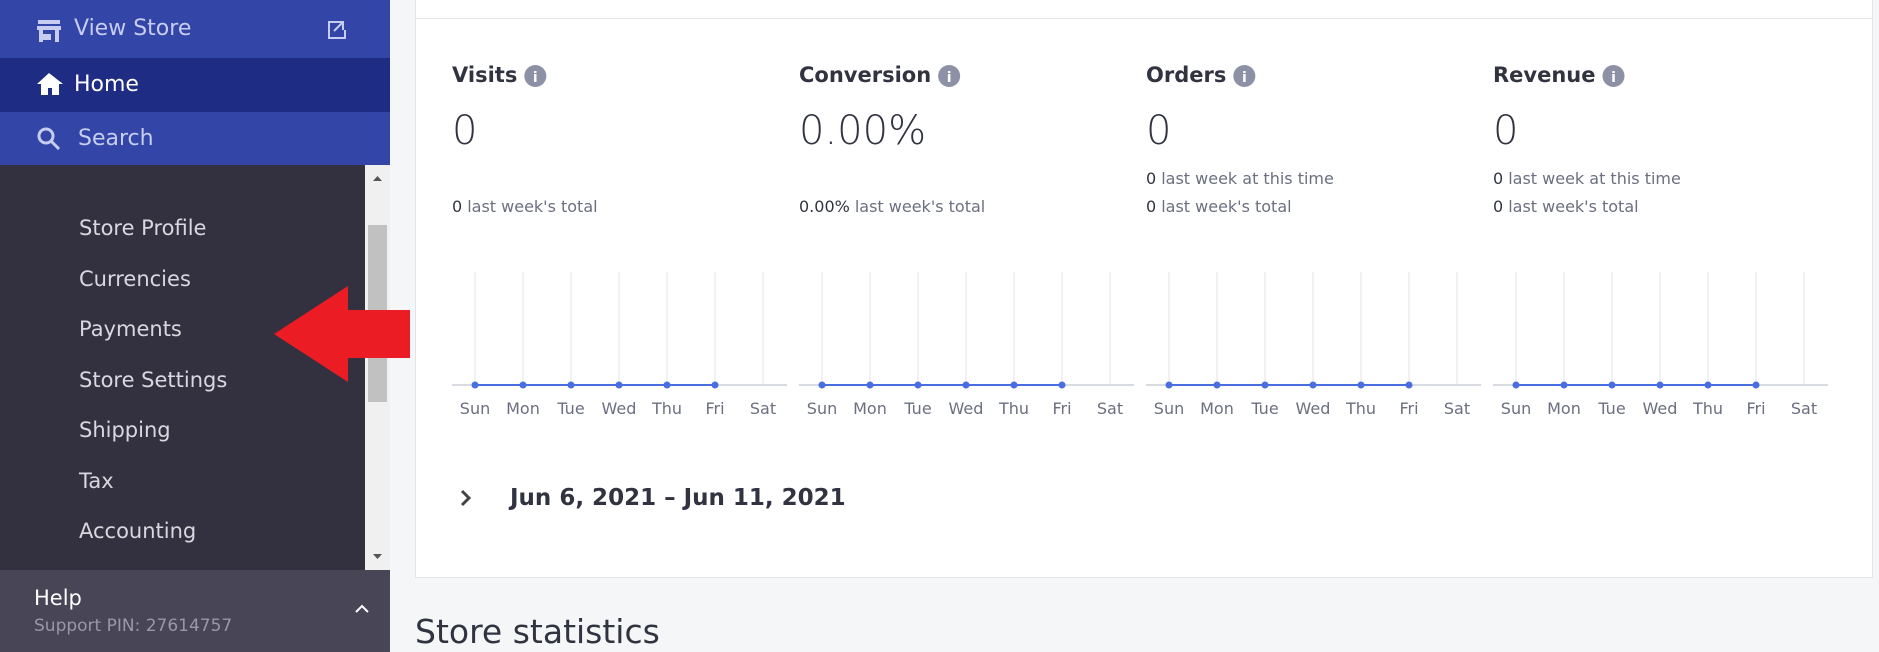 The height and width of the screenshot is (652, 1879). What do you see at coordinates (537, 631) in the screenshot?
I see `section-title: Store statistics` at bounding box center [537, 631].